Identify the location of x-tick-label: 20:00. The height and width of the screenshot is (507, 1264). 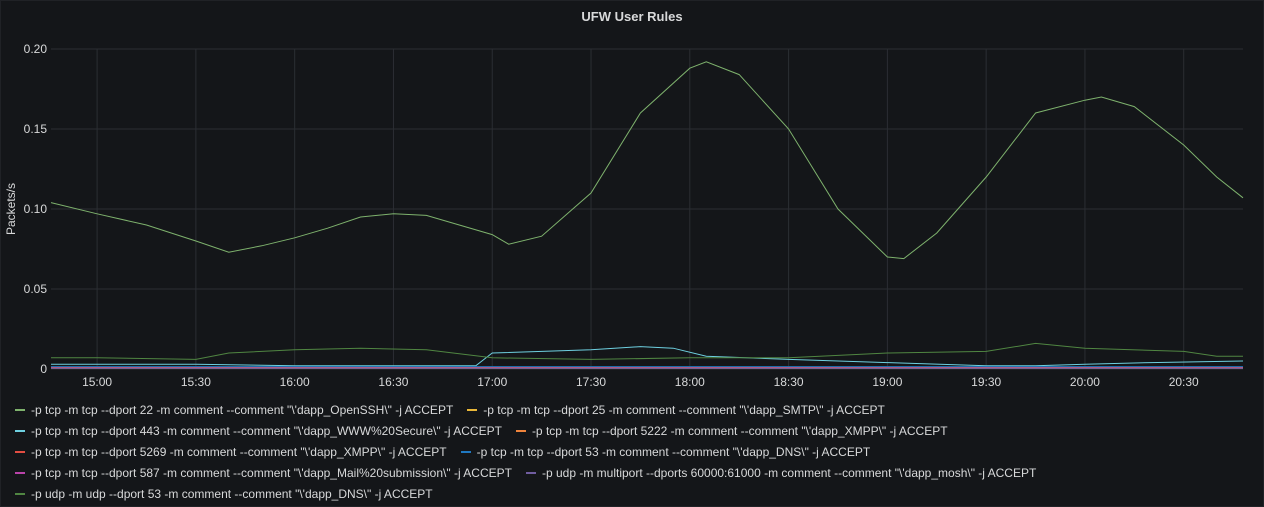
(1085, 382).